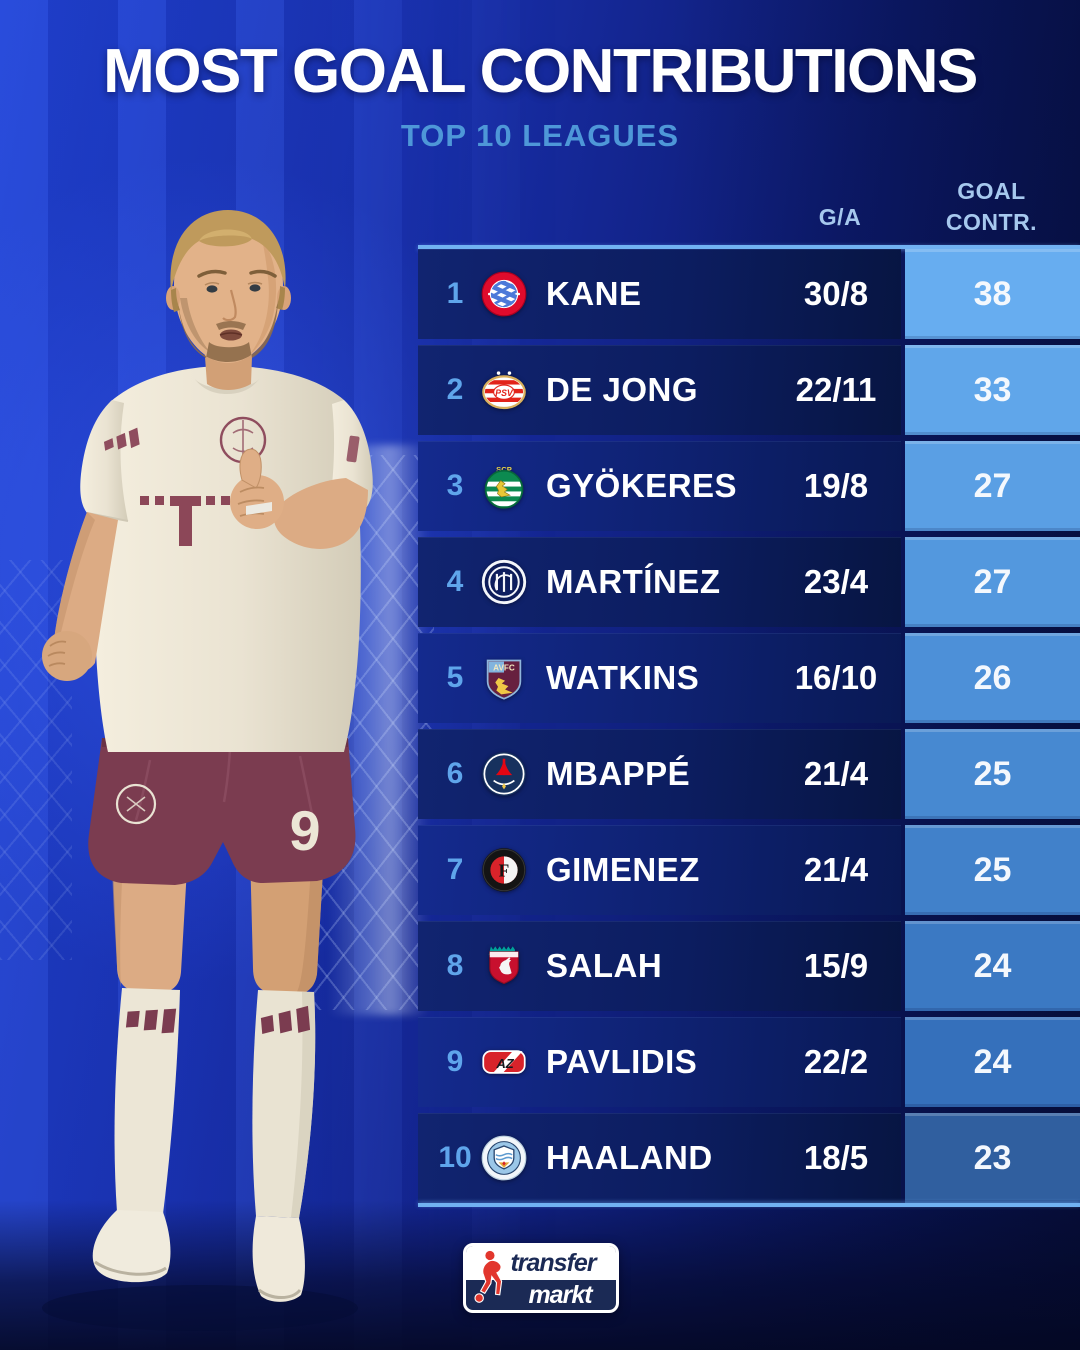  I want to click on table-row: 4 MARTÍNEZ 23/4 27, so click(749, 582).